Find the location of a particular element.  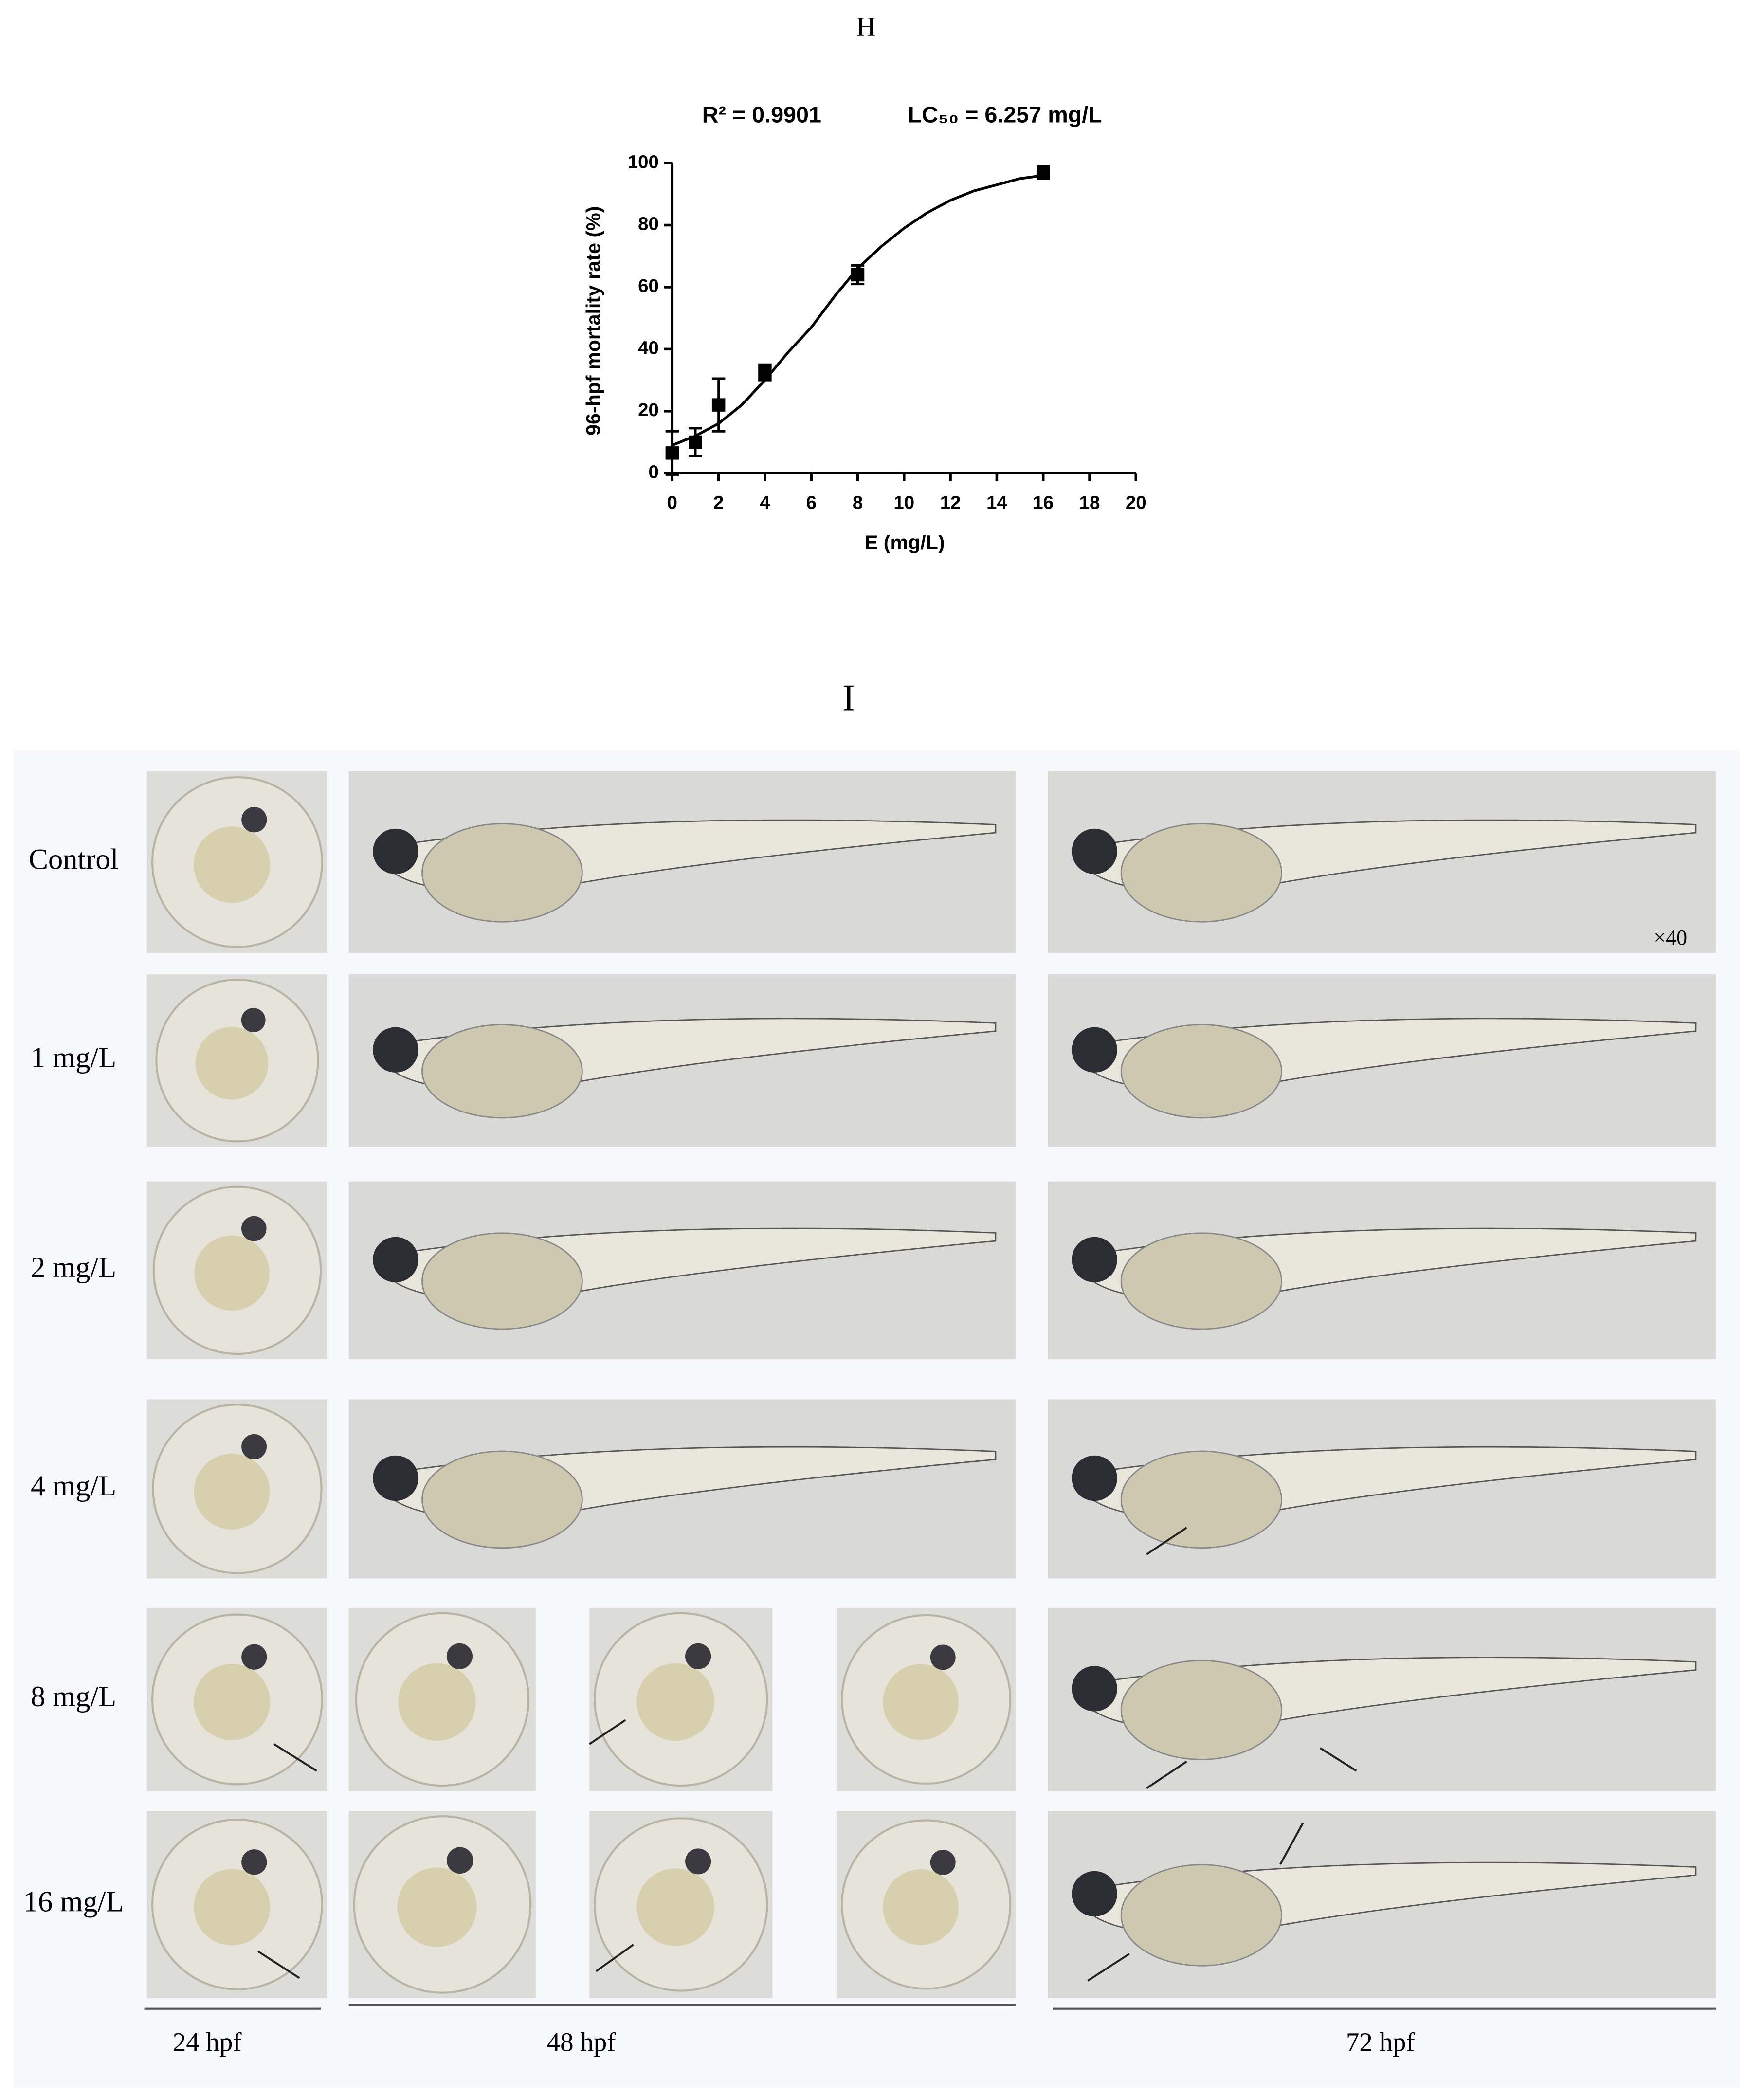

panel-label: I is located at coordinates (848, 697).